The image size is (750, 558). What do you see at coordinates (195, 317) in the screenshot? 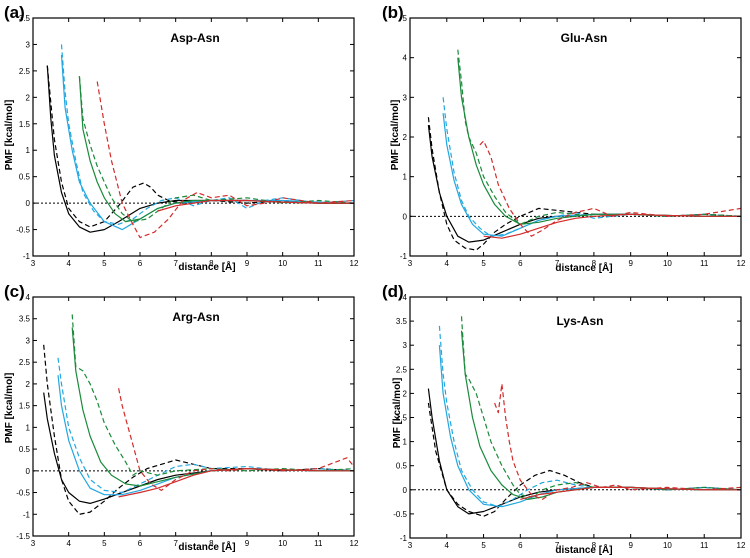
I see `panel-c-title: Arg-Asn` at bounding box center [195, 317].